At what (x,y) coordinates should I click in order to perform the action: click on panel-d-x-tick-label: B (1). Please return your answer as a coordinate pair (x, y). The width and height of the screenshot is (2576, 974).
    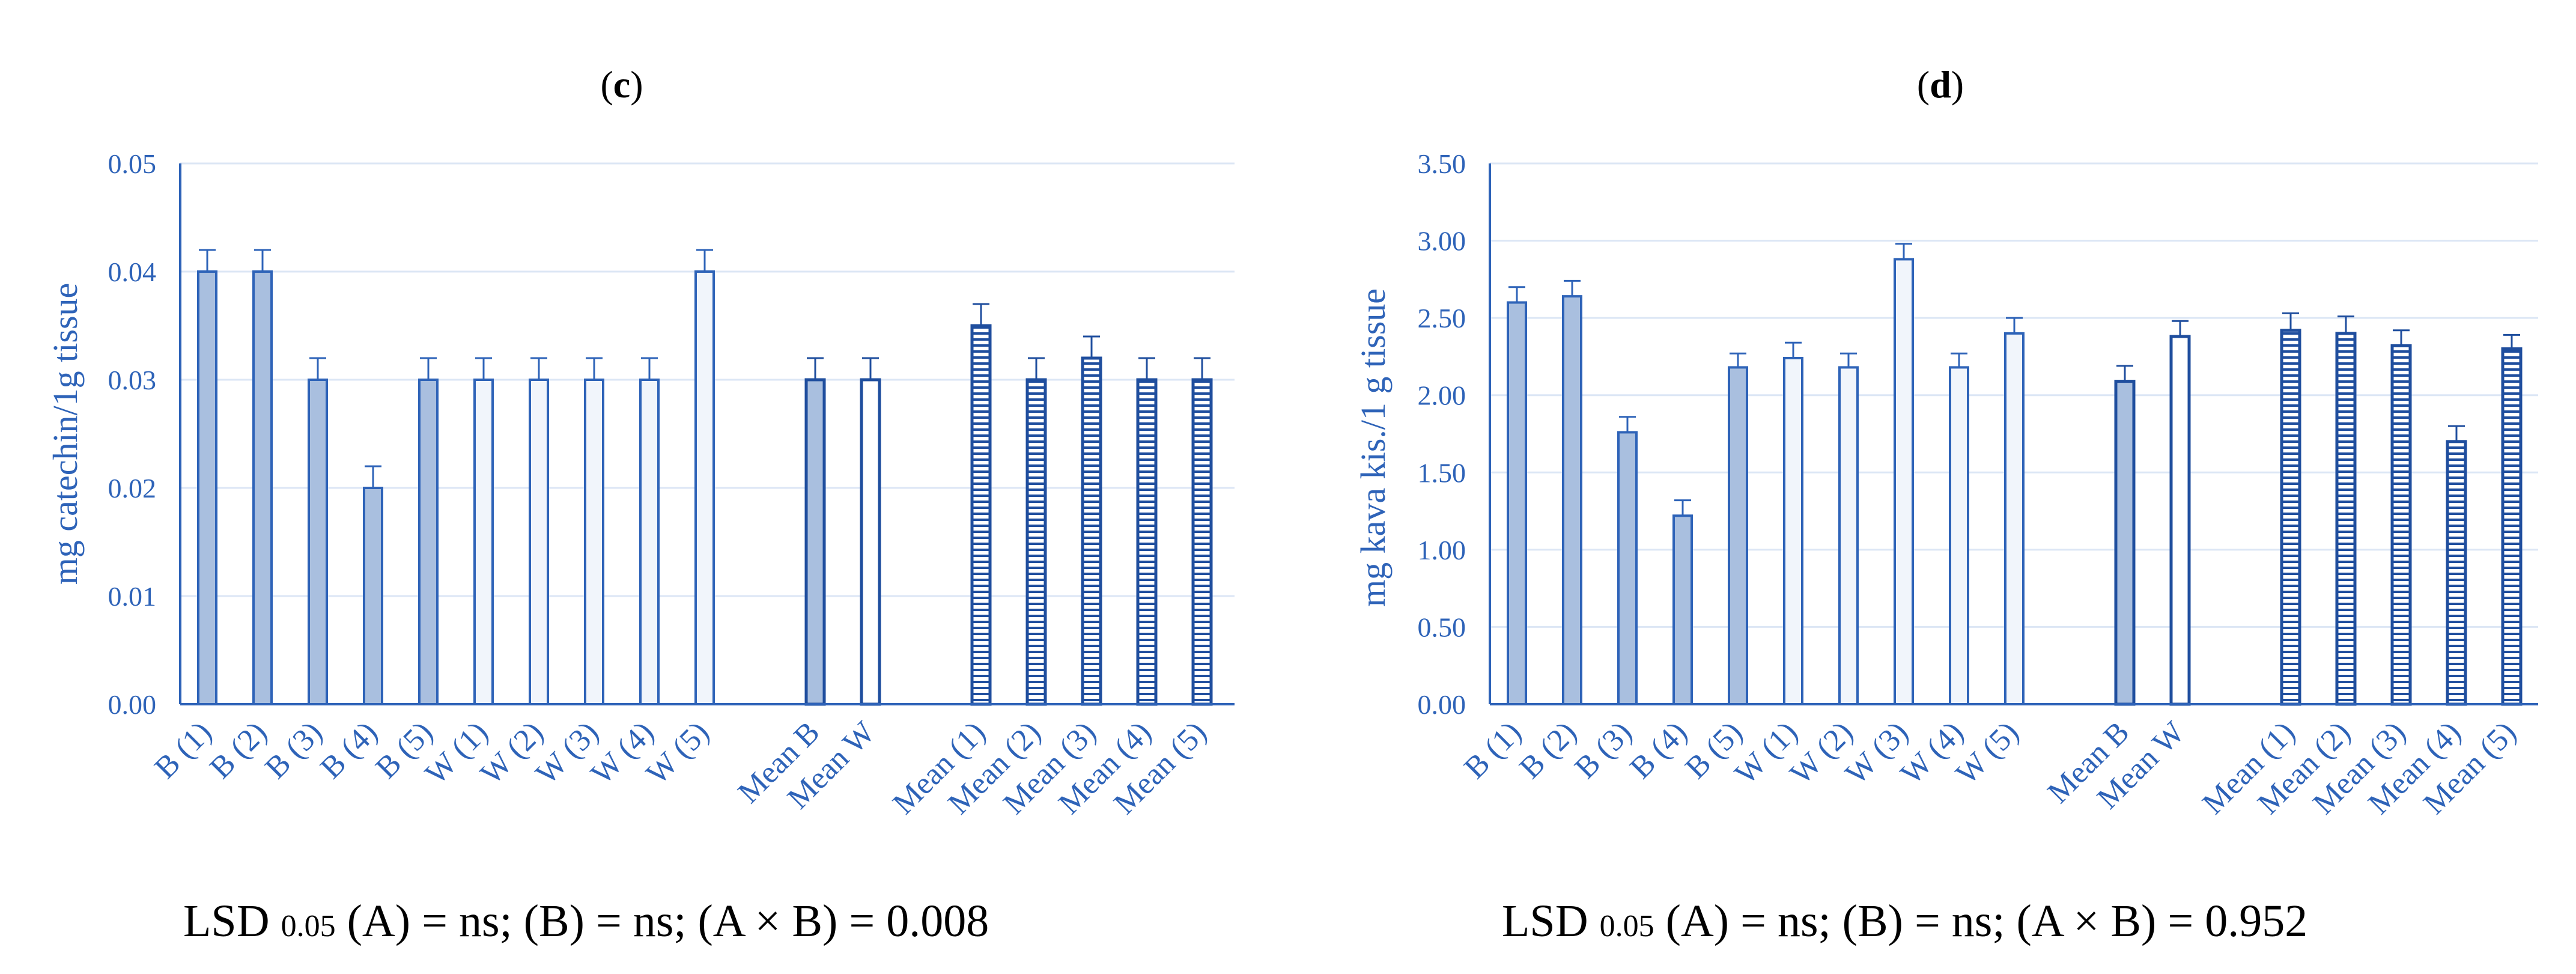
    Looking at the image, I should click on (1493, 750).